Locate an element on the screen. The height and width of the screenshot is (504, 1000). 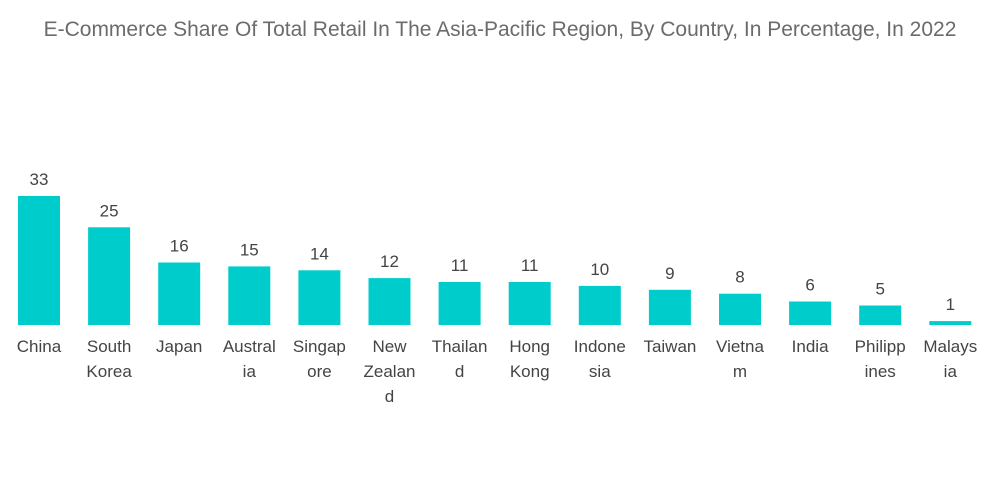
category-label: Indone sia is located at coordinates (600, 359).